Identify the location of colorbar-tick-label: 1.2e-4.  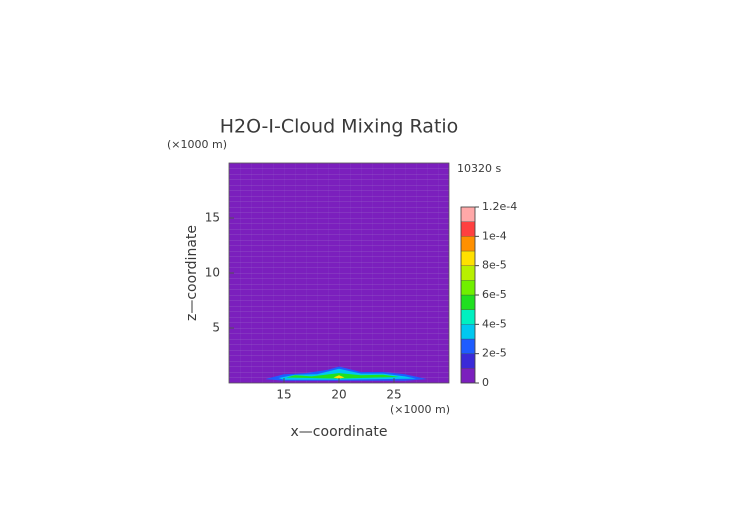
(499, 206).